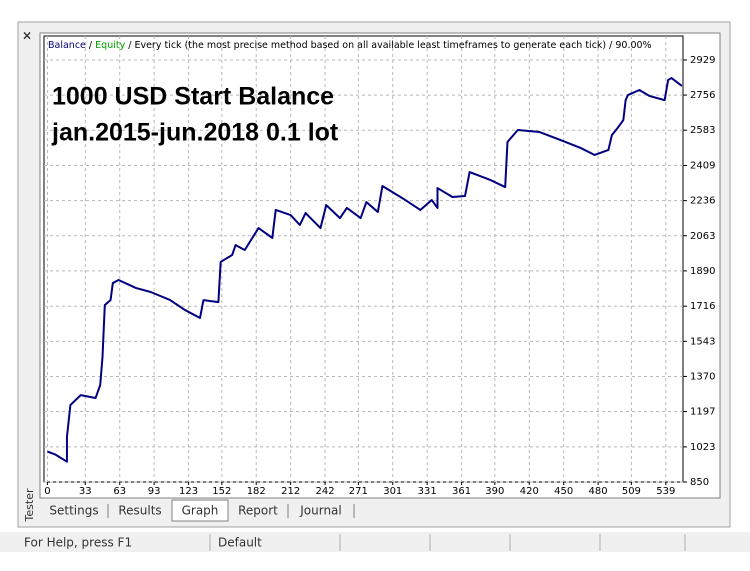 The image size is (750, 571). Describe the element at coordinates (494, 491) in the screenshot. I see `x-tick-label: 390` at that location.